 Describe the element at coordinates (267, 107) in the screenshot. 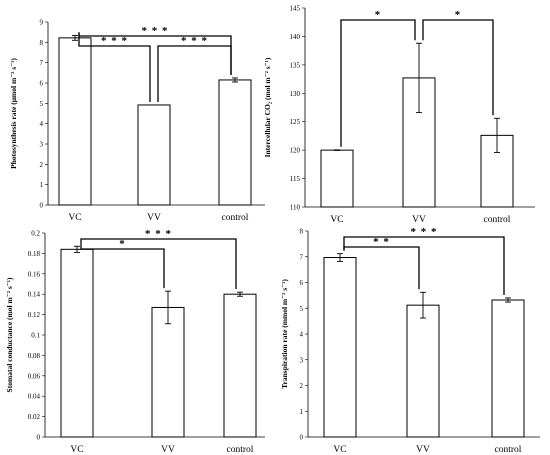

I see `y-axis-title: Intercellular CO₂ (mol m⁻² s⁻¹)` at that location.